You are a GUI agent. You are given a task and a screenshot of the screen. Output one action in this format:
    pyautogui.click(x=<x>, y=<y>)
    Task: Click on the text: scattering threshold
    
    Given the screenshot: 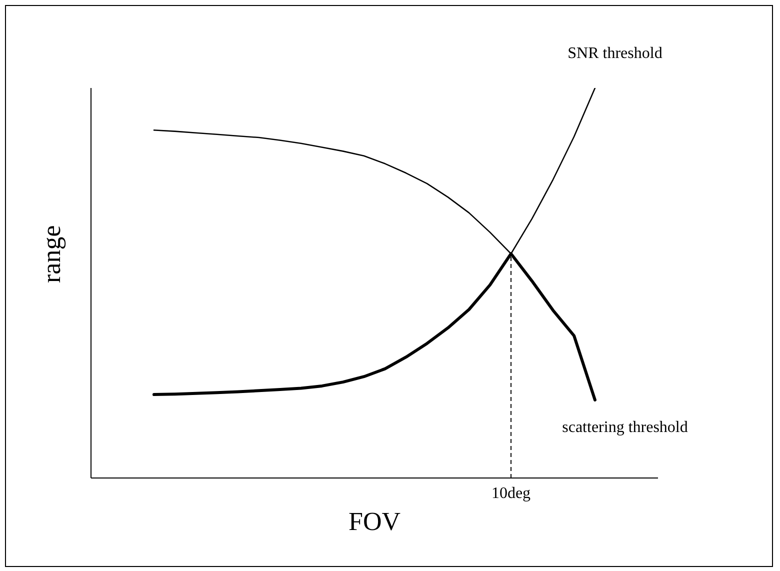 What is the action you would take?
    pyautogui.click(x=625, y=427)
    